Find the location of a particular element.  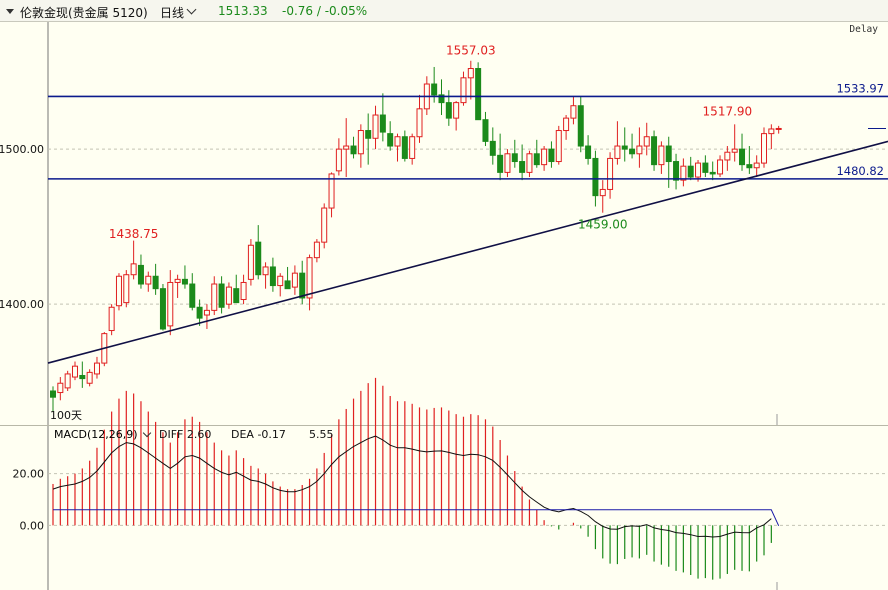

menu-icon is located at coordinates (10, 11).